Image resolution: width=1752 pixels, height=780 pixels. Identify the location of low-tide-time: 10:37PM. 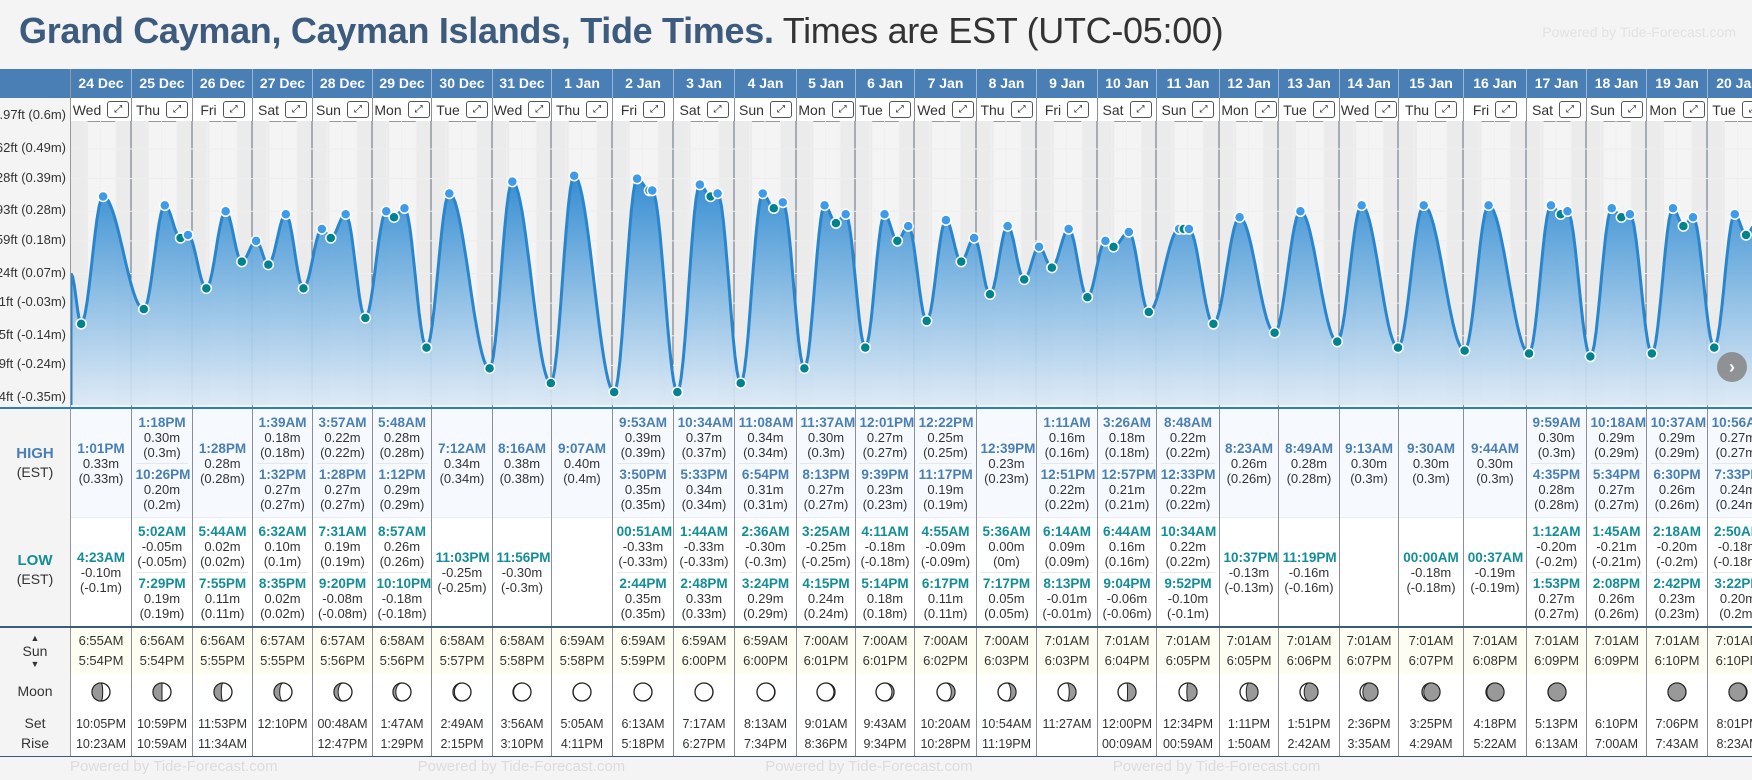
(1251, 557).